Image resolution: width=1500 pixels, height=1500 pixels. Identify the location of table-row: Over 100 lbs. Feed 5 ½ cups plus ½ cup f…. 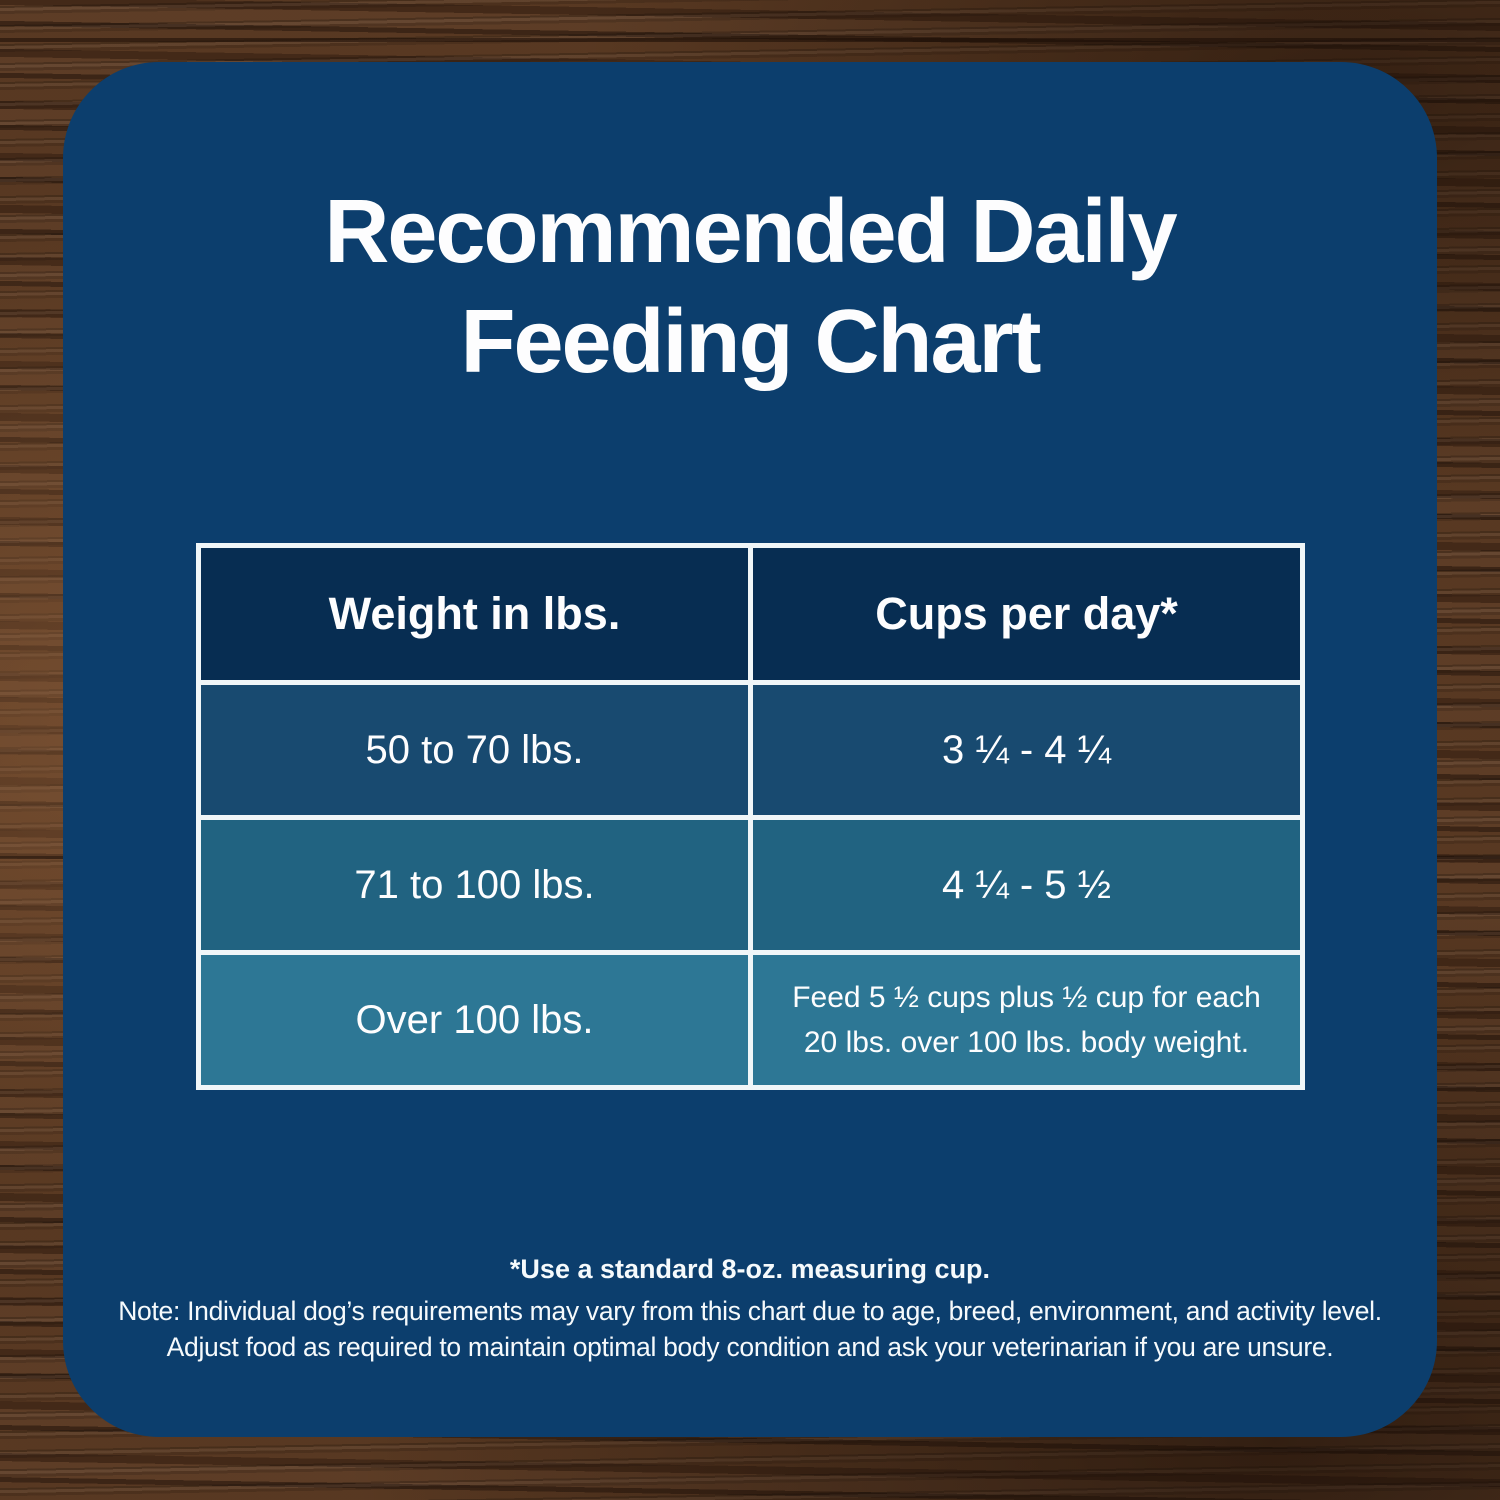
(750, 1020).